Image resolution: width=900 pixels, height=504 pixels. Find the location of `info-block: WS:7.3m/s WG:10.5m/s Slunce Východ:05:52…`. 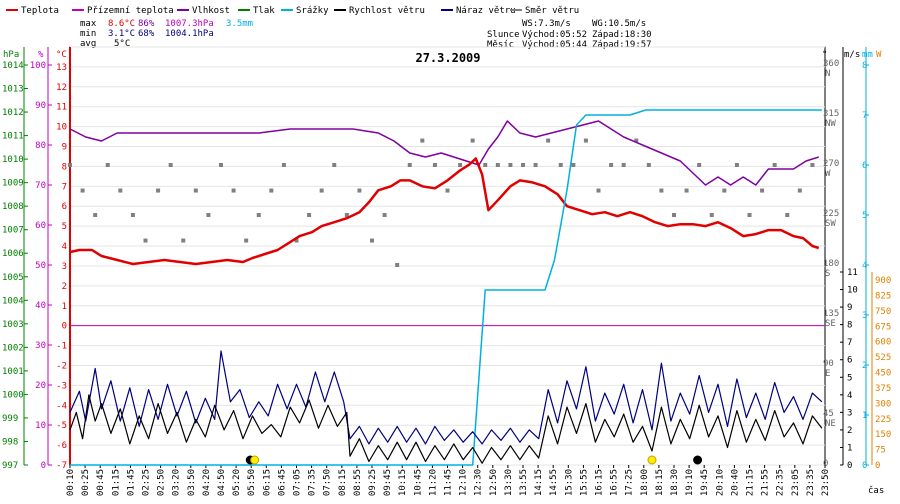

info-block: WS:7.3m/s WG:10.5m/s Slunce Východ:05:52… is located at coordinates (569, 34).